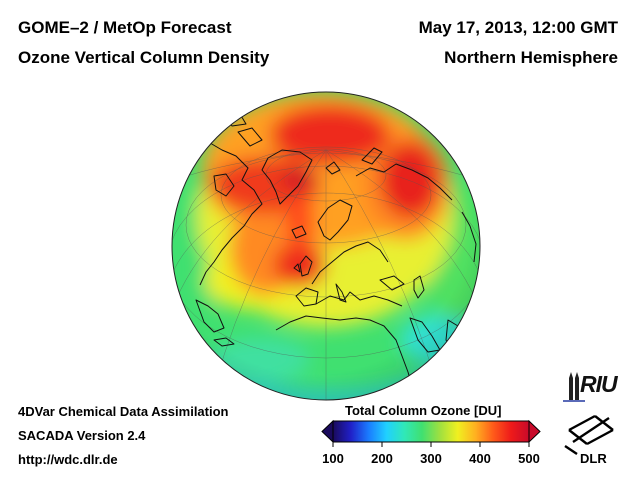 This screenshot has width=640, height=480. Describe the element at coordinates (327, 431) in the screenshot. I see `colorbar-arrow-low` at that location.